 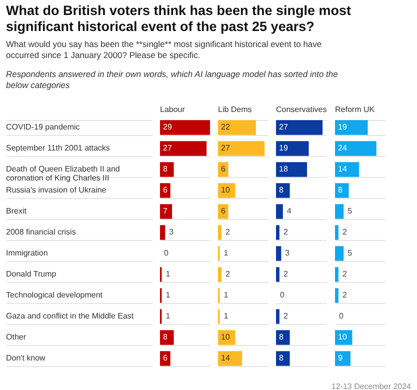 I want to click on series-label: Reform UK, so click(x=355, y=109).